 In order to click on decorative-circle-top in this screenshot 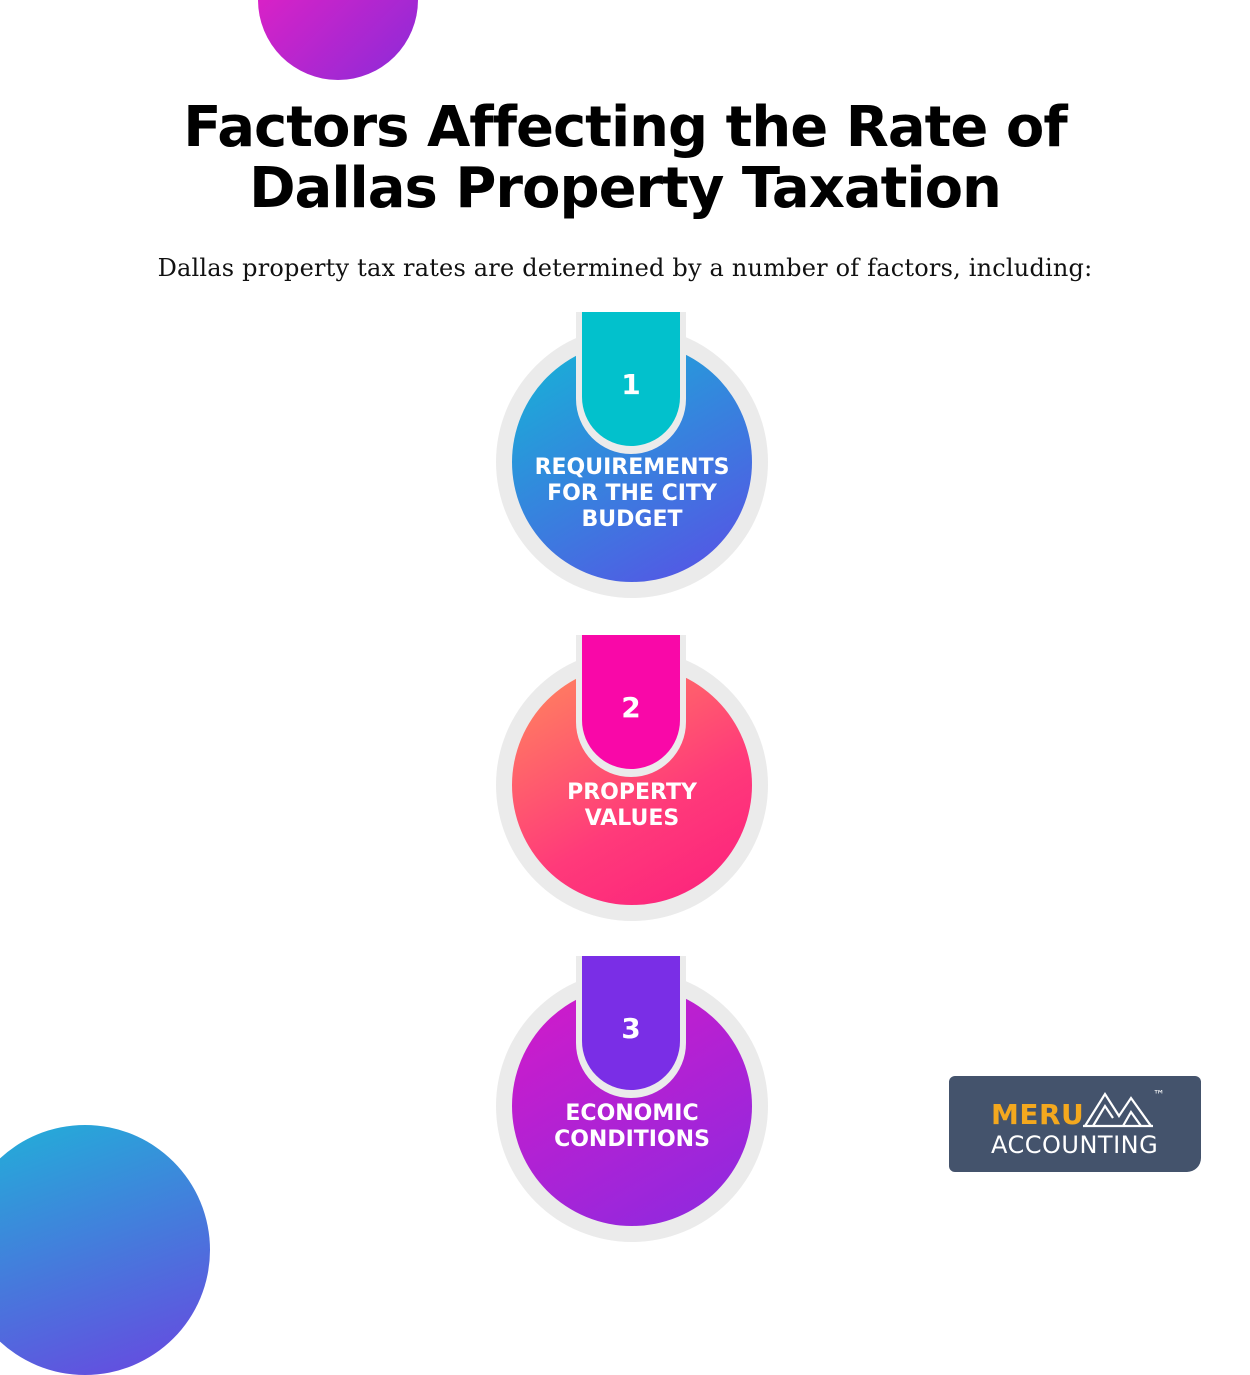, I will do `click(338, 40)`.